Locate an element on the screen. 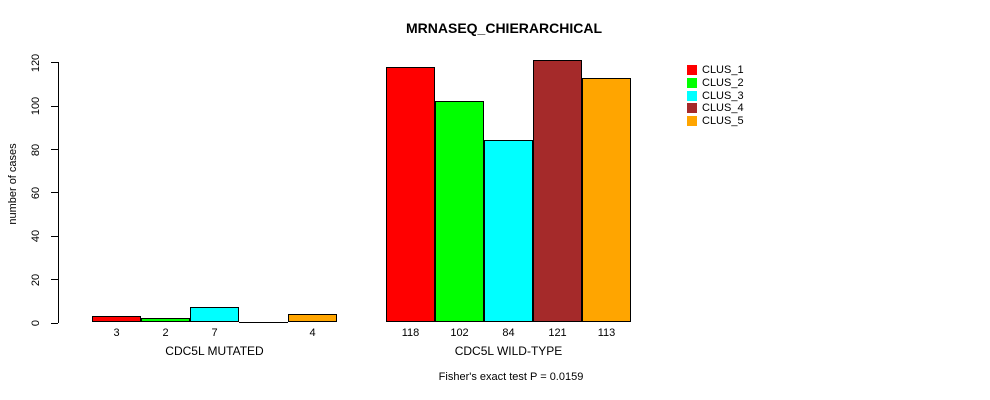  bar-clus_5-mutated is located at coordinates (312, 318).